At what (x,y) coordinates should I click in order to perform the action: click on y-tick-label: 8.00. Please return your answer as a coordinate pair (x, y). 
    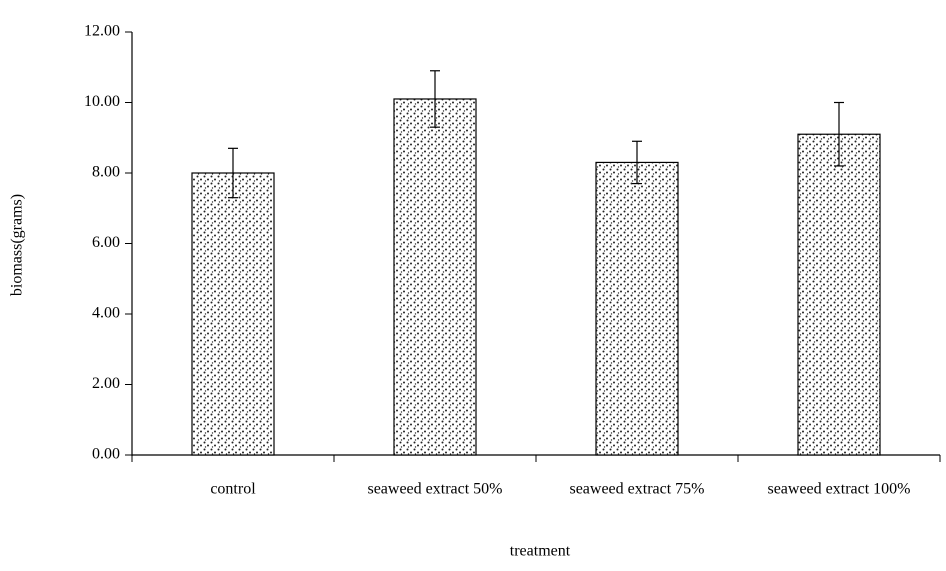
    Looking at the image, I should click on (106, 172).